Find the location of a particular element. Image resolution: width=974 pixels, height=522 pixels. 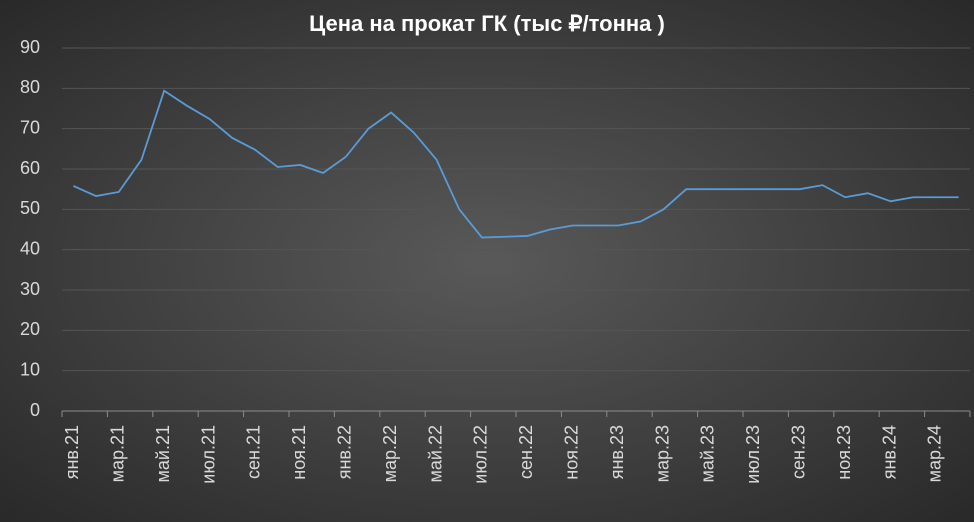

x-tick-label: сен.23 is located at coordinates (799, 452).